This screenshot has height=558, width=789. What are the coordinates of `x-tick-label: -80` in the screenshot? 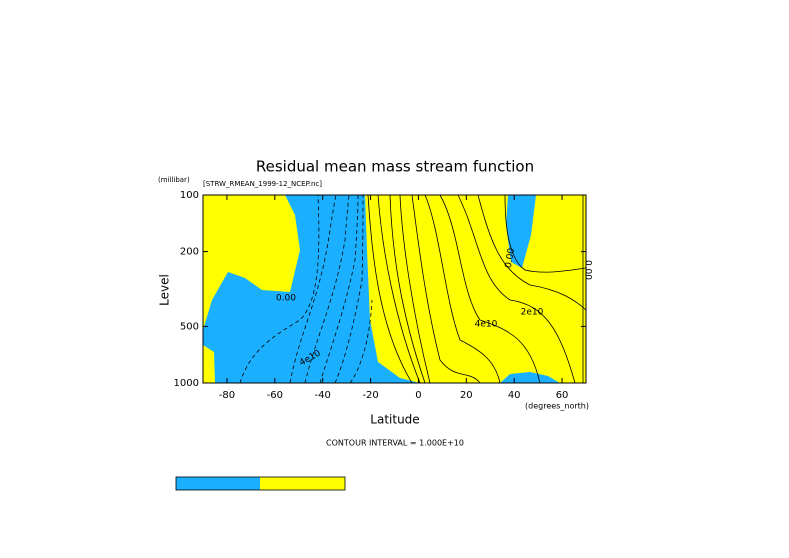 It's located at (227, 395).